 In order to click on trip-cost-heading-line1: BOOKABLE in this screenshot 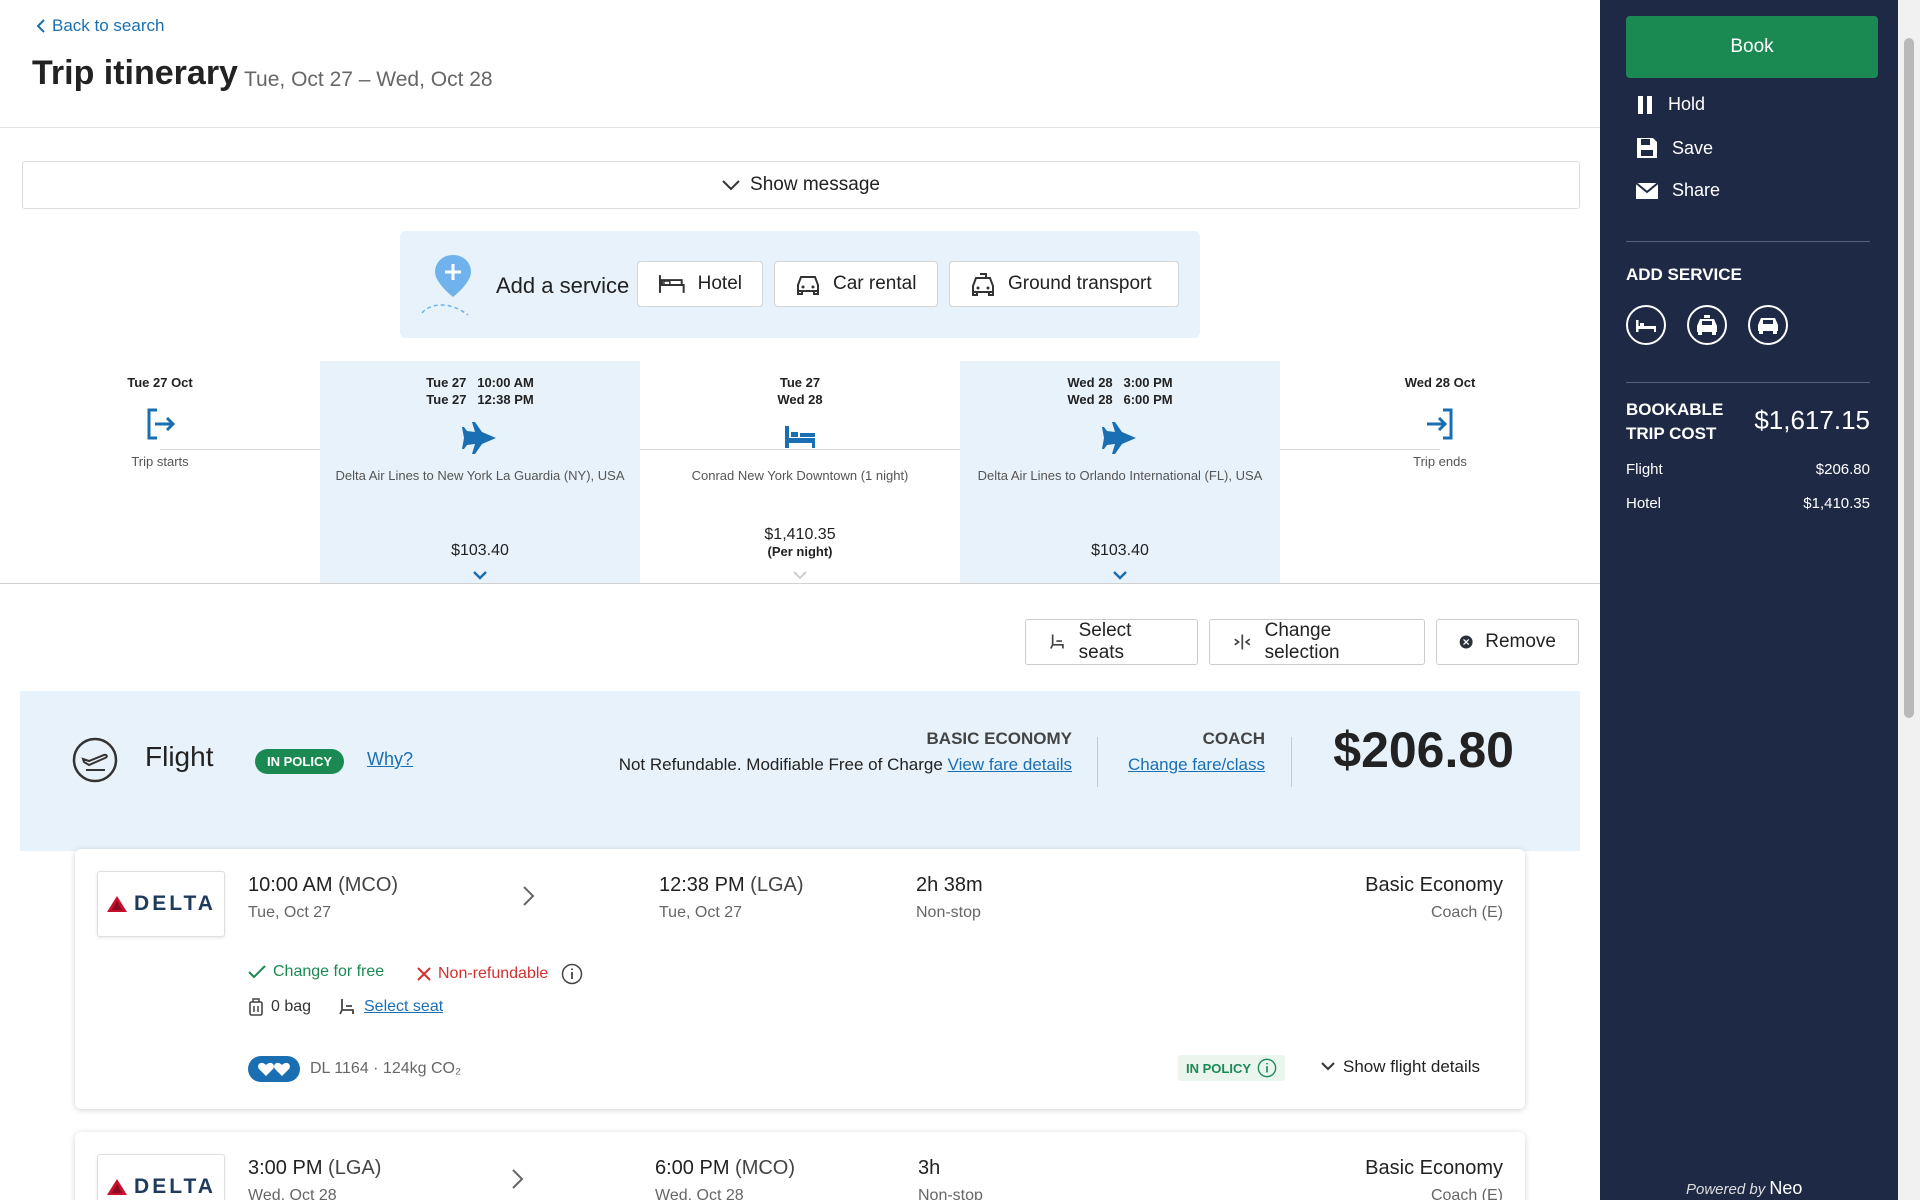, I will do `click(1675, 409)`.